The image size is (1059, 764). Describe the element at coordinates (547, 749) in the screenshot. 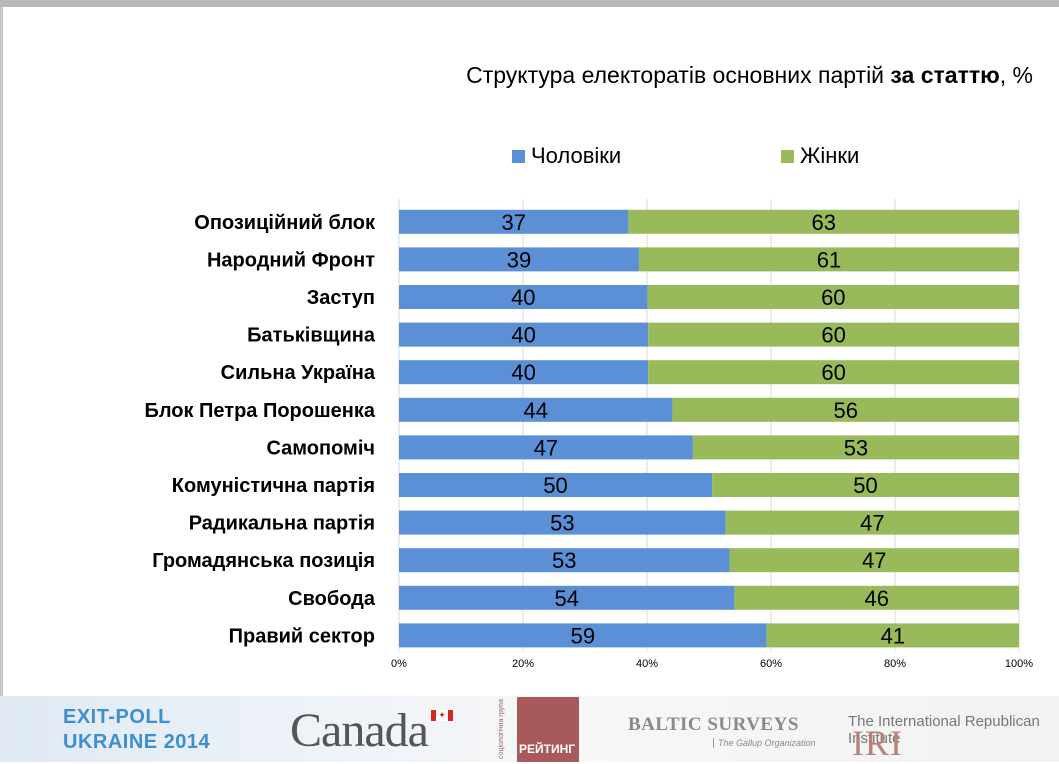

I see `rating-logo-text: РЕЙТИНГ` at that location.